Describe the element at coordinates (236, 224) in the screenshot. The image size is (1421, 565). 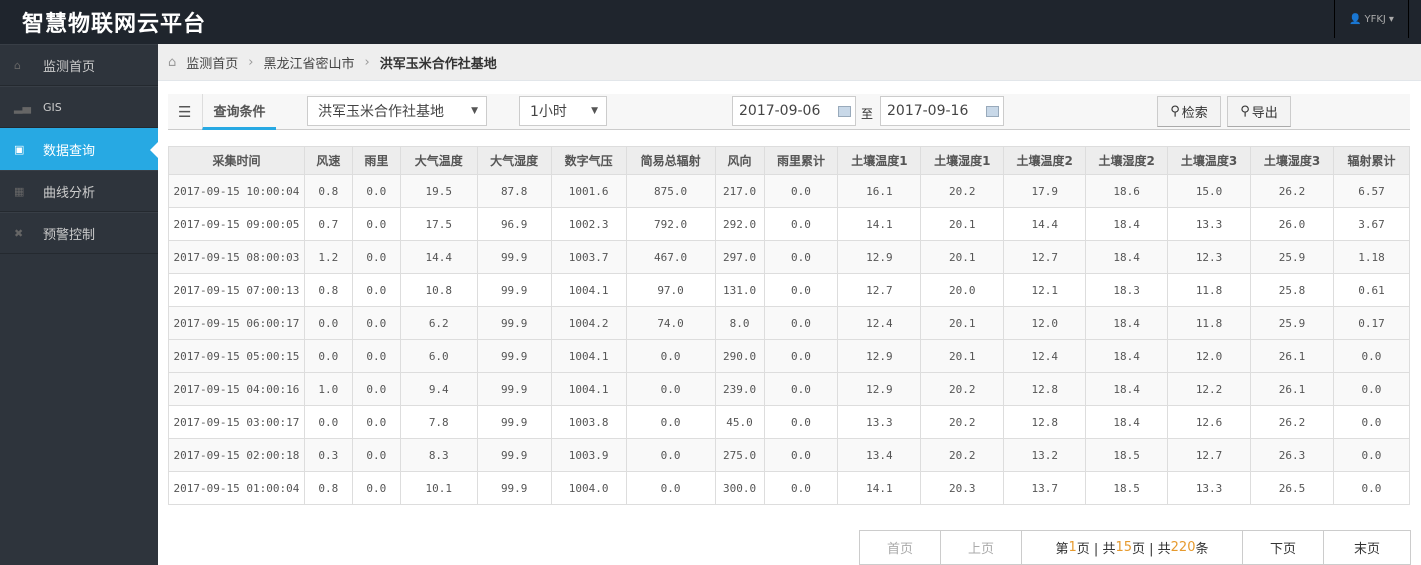
I see `table-cell: 2017-09-15 09:00:05` at that location.